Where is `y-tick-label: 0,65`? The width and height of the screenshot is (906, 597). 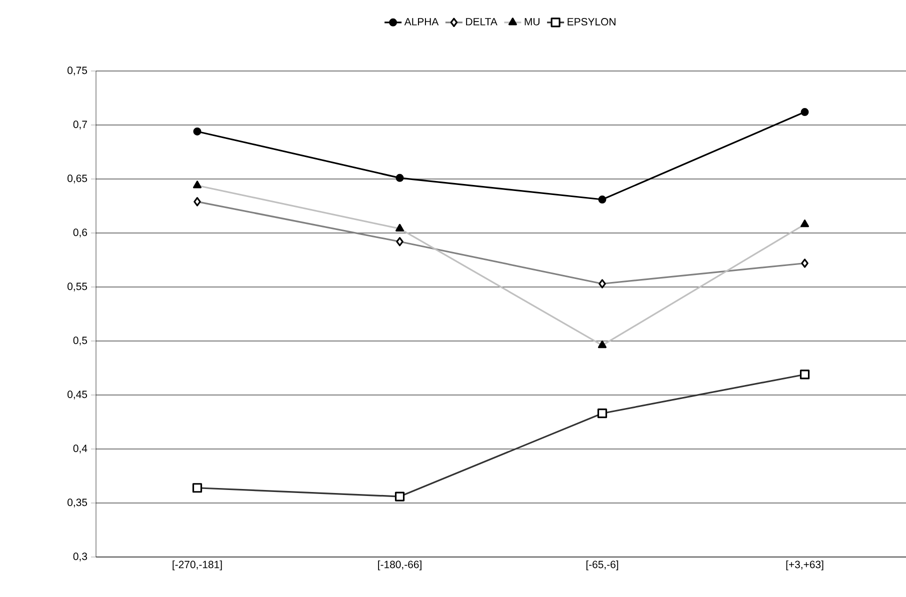
y-tick-label: 0,65 is located at coordinates (78, 179).